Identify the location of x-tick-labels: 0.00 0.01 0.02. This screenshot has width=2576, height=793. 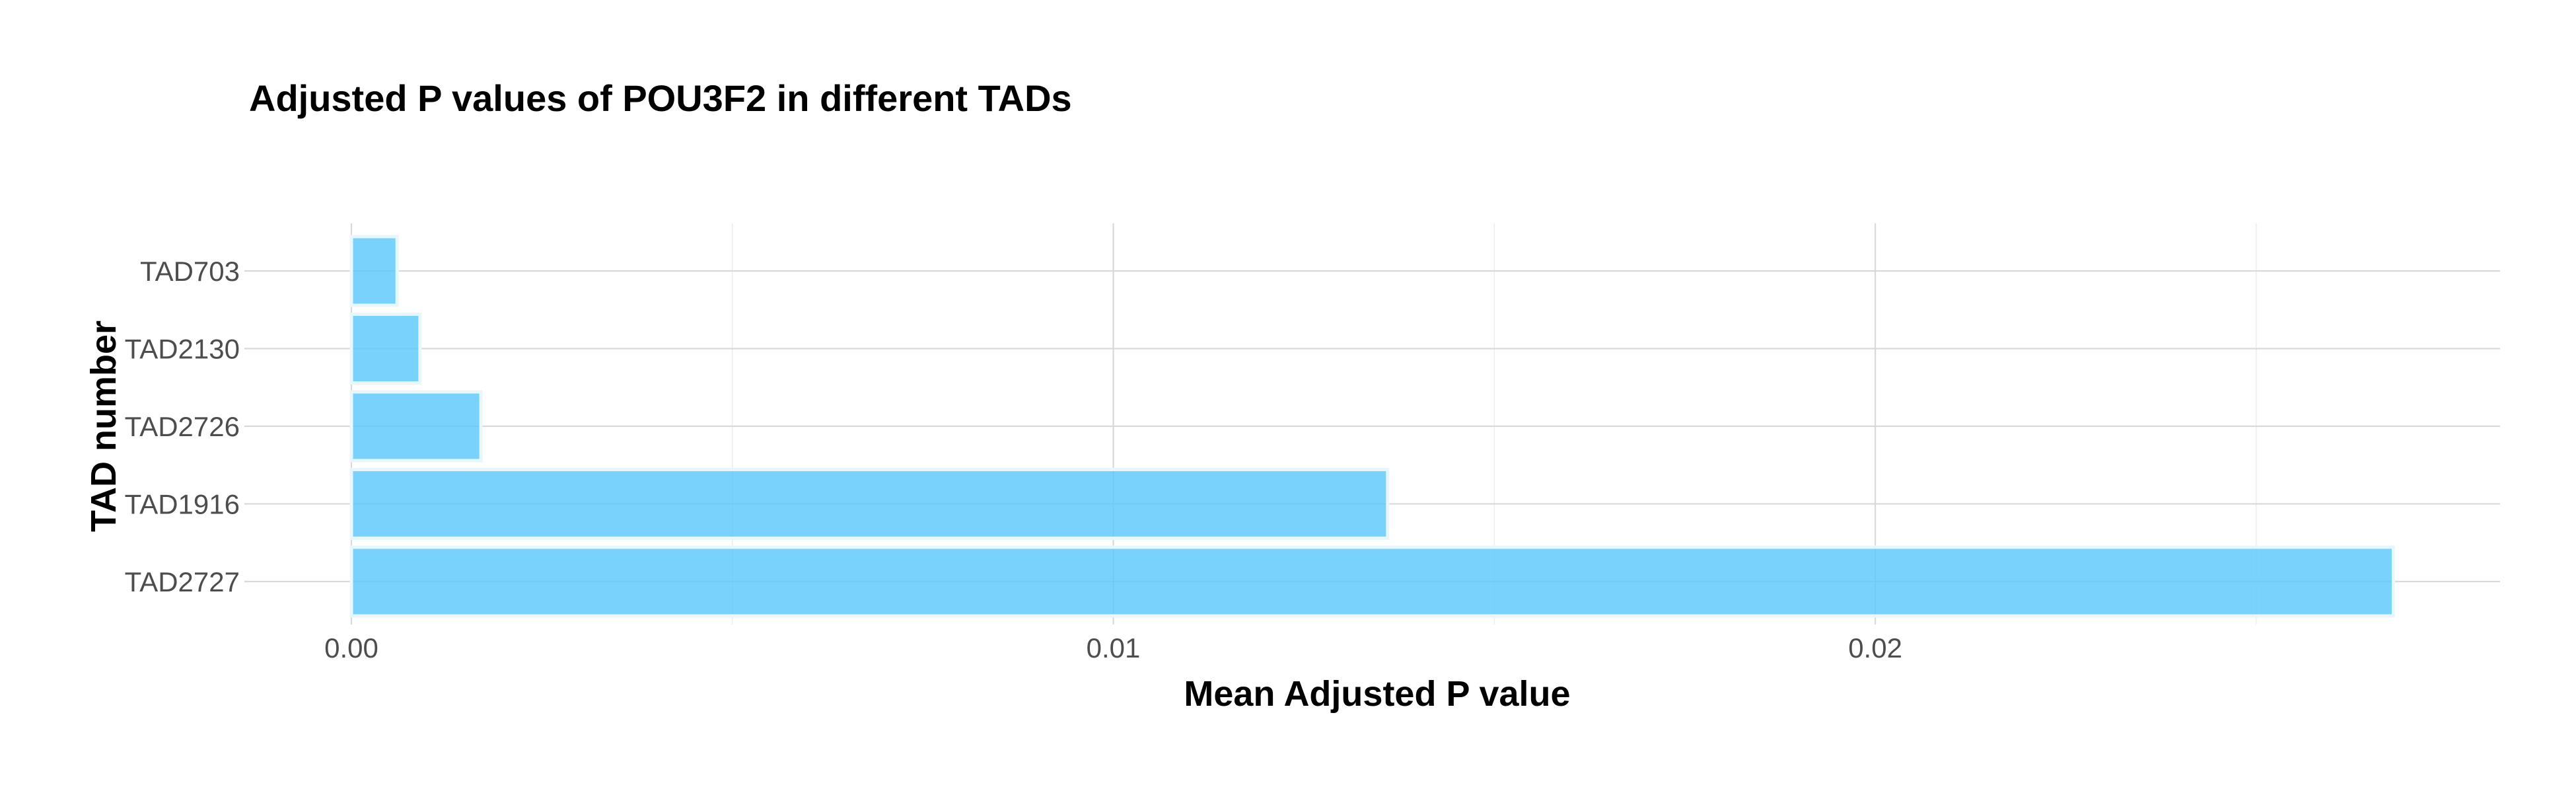
(1113, 647).